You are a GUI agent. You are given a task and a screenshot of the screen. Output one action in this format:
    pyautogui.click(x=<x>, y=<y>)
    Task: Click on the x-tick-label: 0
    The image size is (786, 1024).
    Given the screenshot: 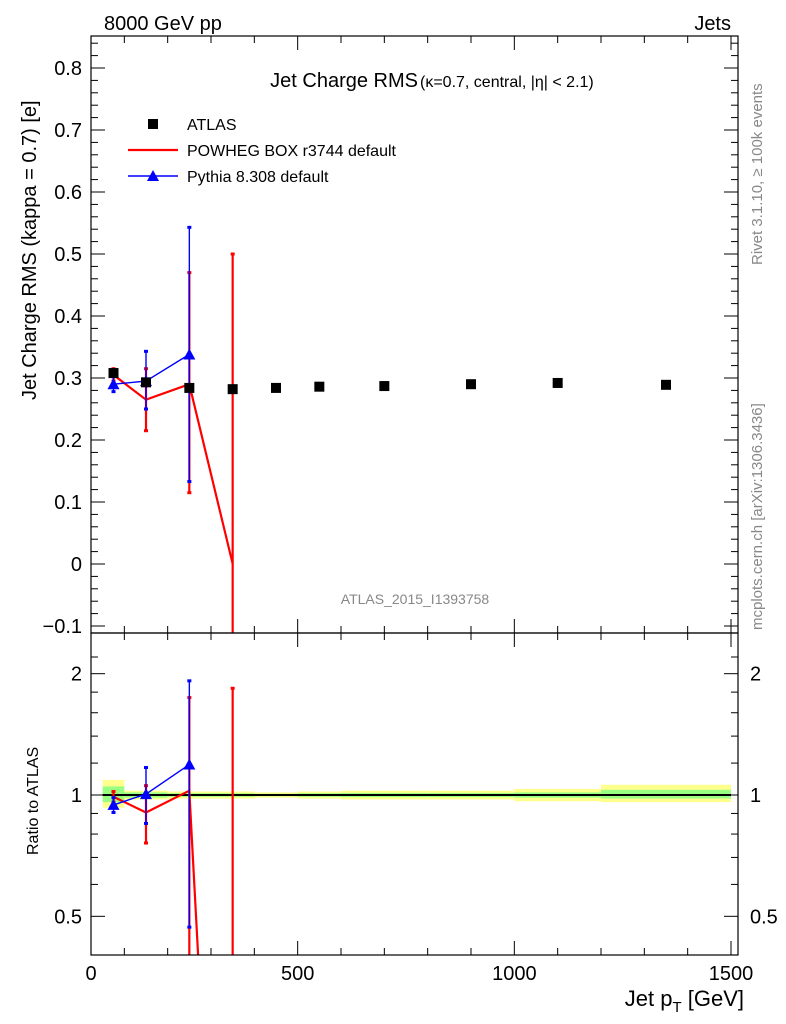 What is the action you would take?
    pyautogui.click(x=90, y=974)
    